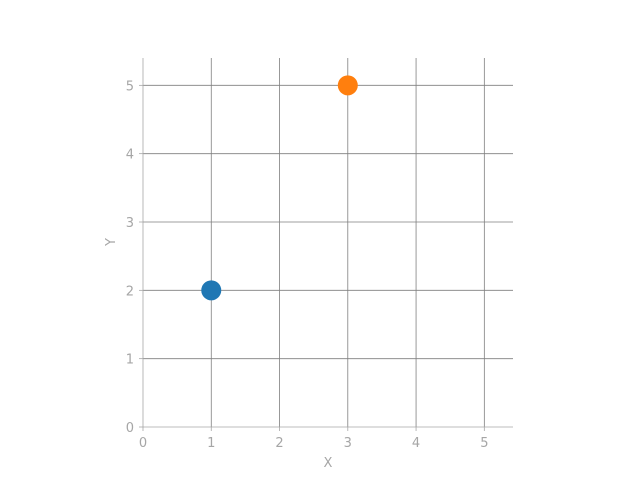 Image resolution: width=640 pixels, height=480 pixels. What do you see at coordinates (211, 443) in the screenshot?
I see `x-tick-label: 1` at bounding box center [211, 443].